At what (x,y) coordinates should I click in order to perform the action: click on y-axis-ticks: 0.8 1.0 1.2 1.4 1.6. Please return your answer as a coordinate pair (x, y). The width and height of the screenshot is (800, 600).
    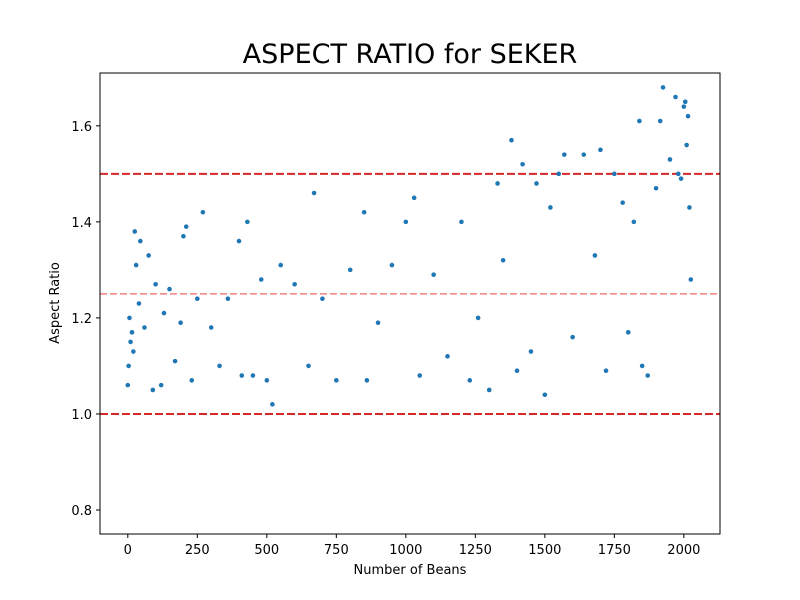
    Looking at the image, I should click on (85, 319).